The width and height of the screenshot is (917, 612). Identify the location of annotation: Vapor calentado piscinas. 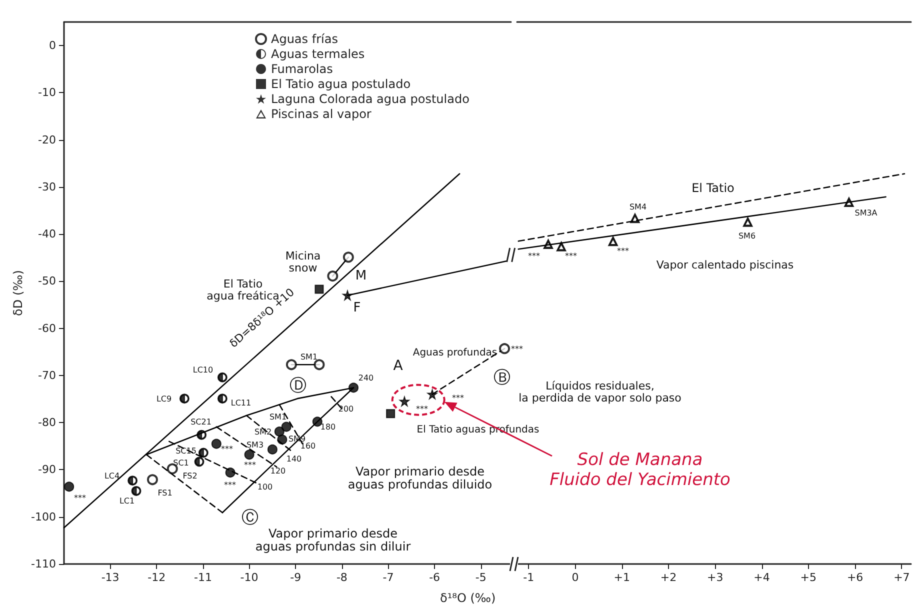
(725, 265).